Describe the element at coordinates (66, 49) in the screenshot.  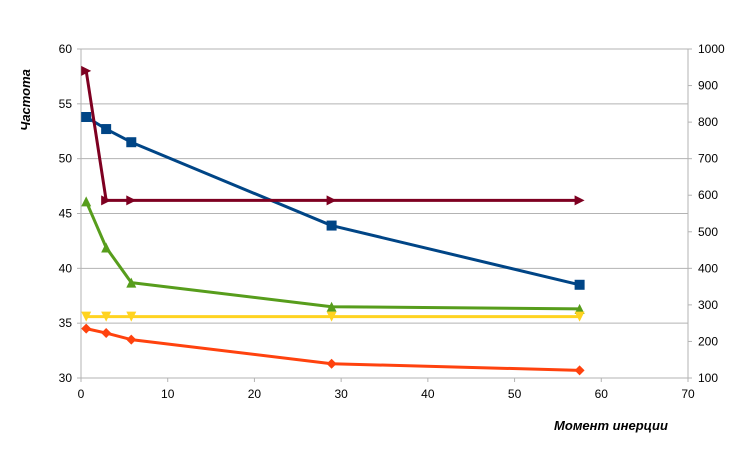
I see `y-tick-label: 60` at that location.